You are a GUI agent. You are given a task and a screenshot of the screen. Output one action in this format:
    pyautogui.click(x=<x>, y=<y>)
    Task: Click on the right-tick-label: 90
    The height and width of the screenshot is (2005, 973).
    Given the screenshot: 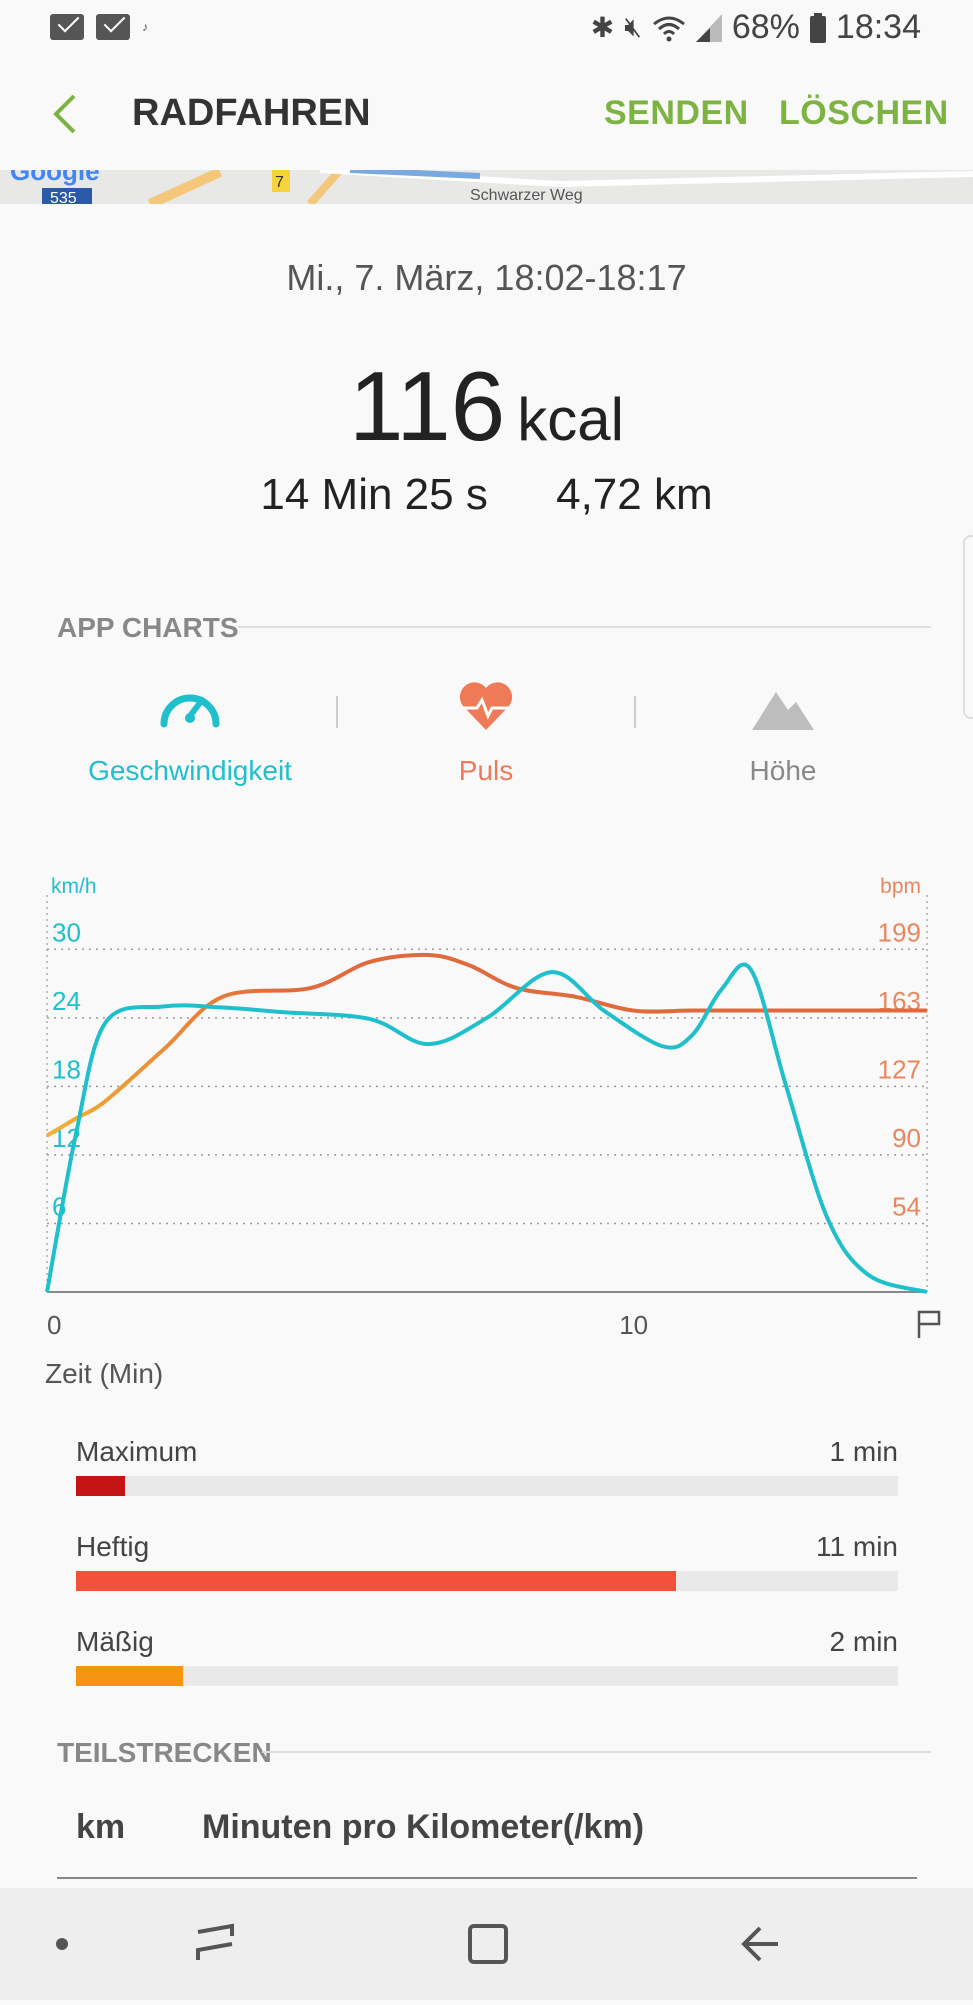 What is the action you would take?
    pyautogui.click(x=906, y=1138)
    